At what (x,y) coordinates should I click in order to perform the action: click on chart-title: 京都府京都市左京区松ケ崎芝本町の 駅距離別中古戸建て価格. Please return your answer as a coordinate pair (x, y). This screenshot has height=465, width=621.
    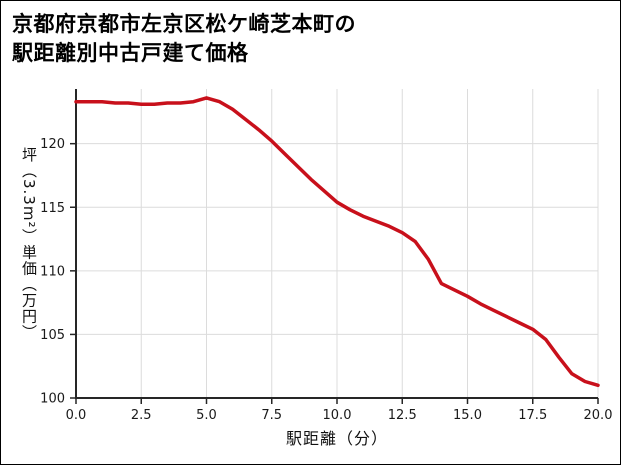
    Looking at the image, I should click on (184, 39).